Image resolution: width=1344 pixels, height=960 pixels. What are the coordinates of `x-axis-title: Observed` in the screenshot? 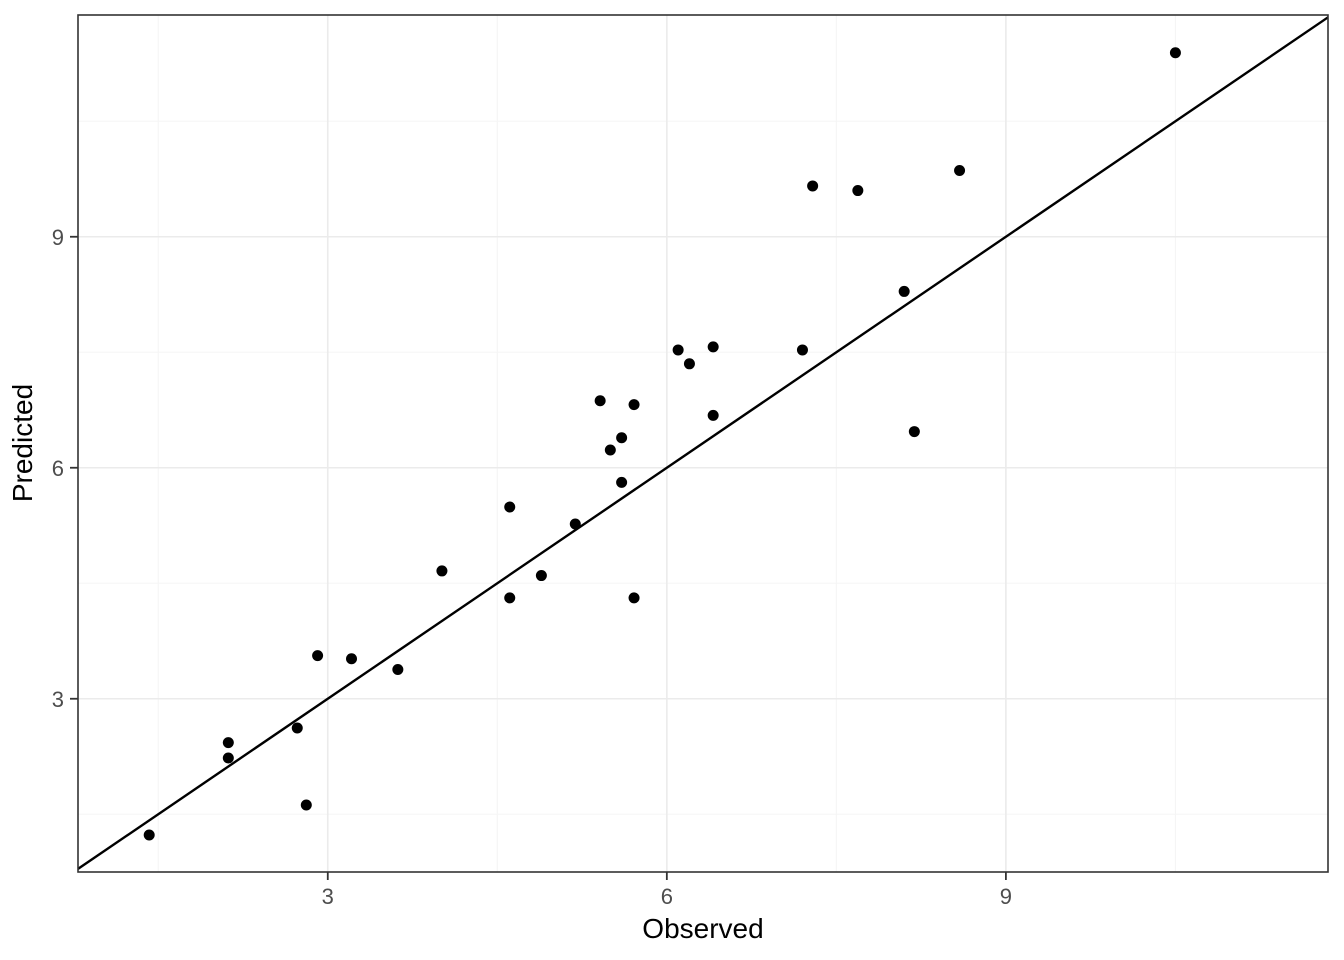 It's located at (702, 928).